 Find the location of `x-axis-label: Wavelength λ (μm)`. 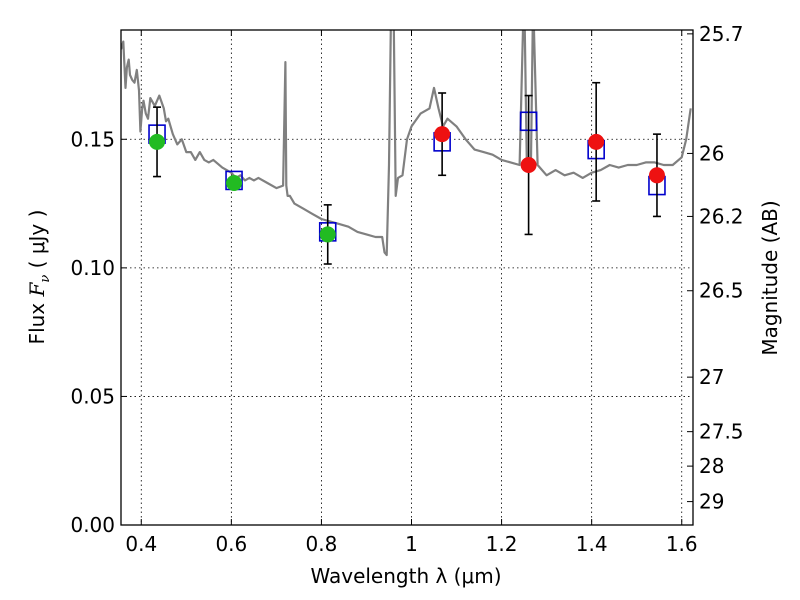

x-axis-label: Wavelength λ (μm) is located at coordinates (405, 576).